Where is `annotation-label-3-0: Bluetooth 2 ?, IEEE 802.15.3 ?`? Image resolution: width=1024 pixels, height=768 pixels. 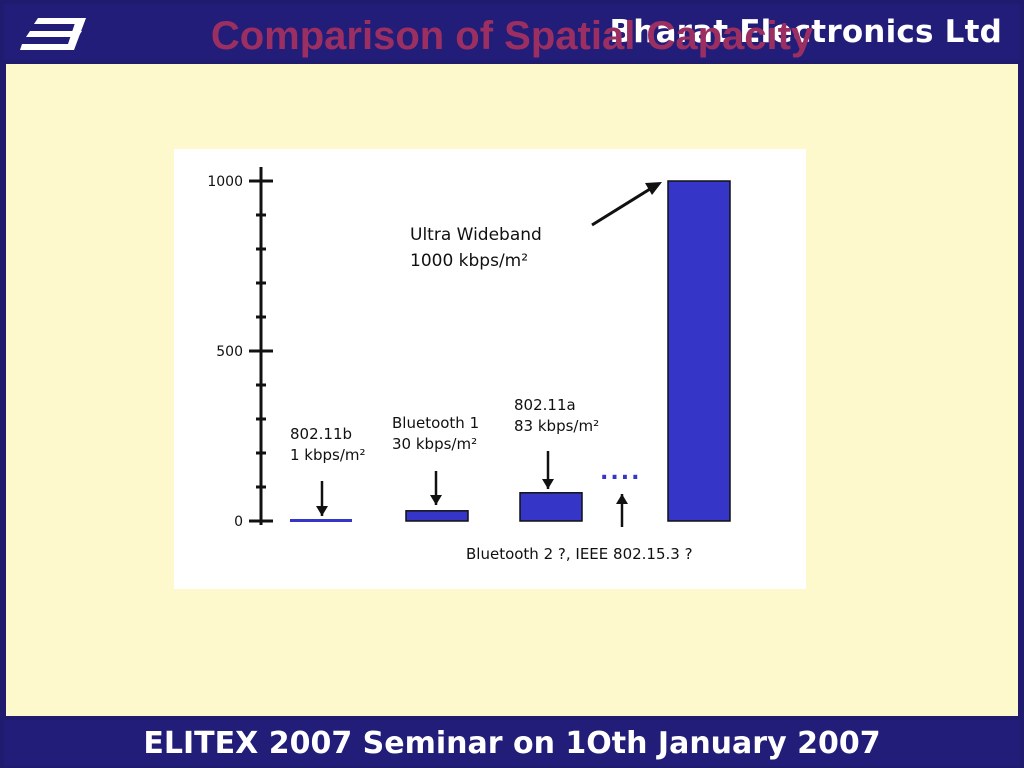
annotation-label-3-0: Bluetooth 2 ?, IEEE 802.15.3 ? is located at coordinates (579, 554).